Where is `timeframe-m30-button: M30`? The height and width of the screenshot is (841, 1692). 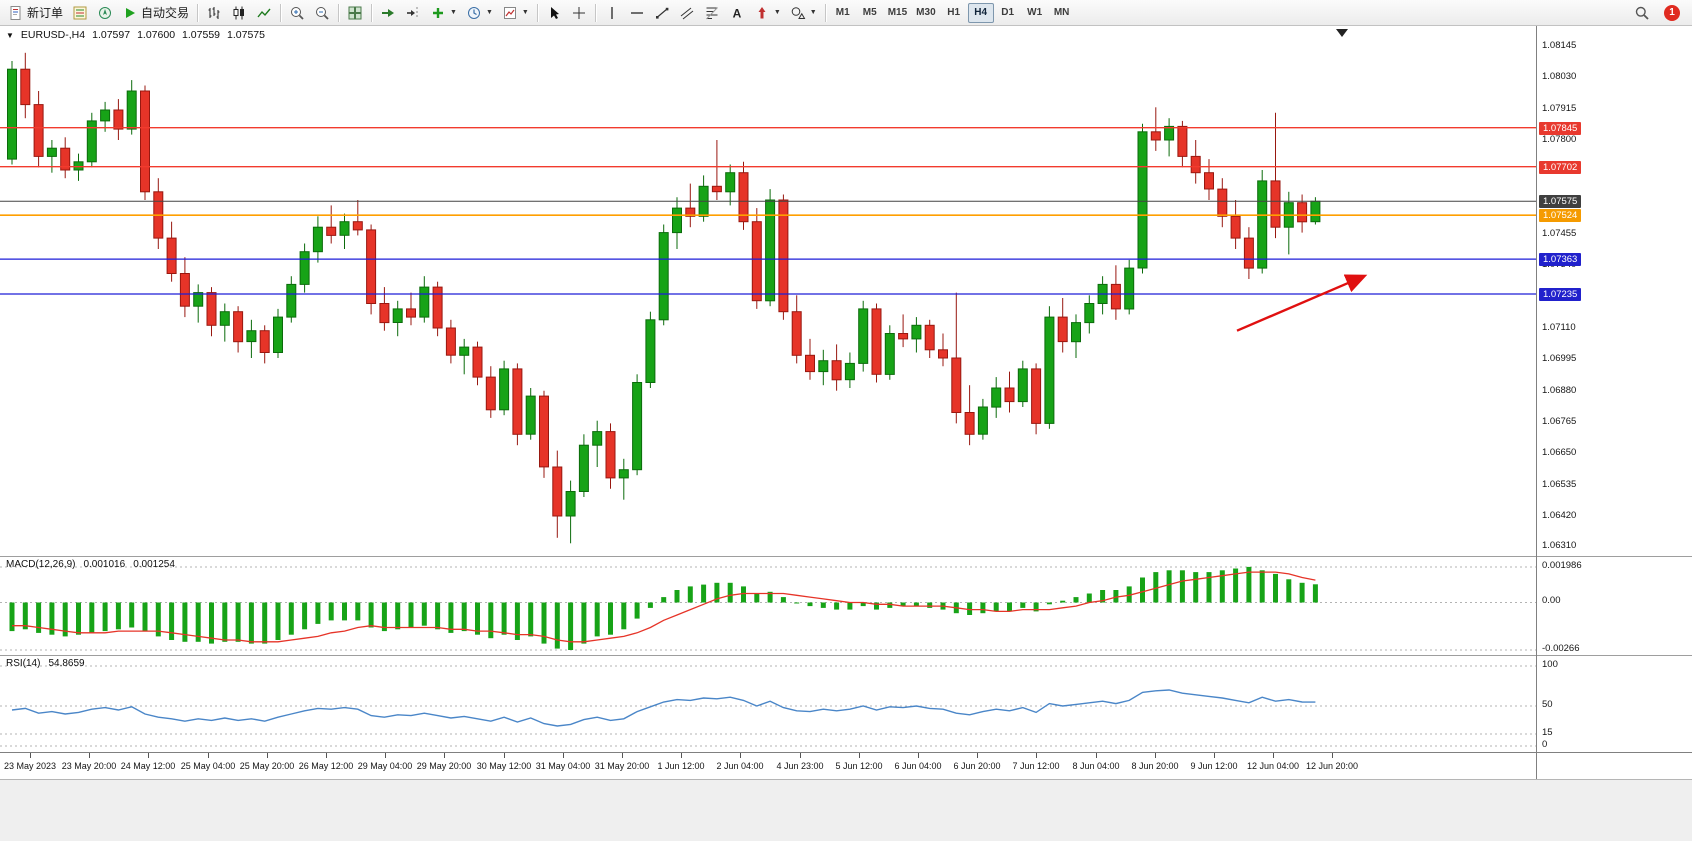
timeframe-m30-button: M30 is located at coordinates (926, 12).